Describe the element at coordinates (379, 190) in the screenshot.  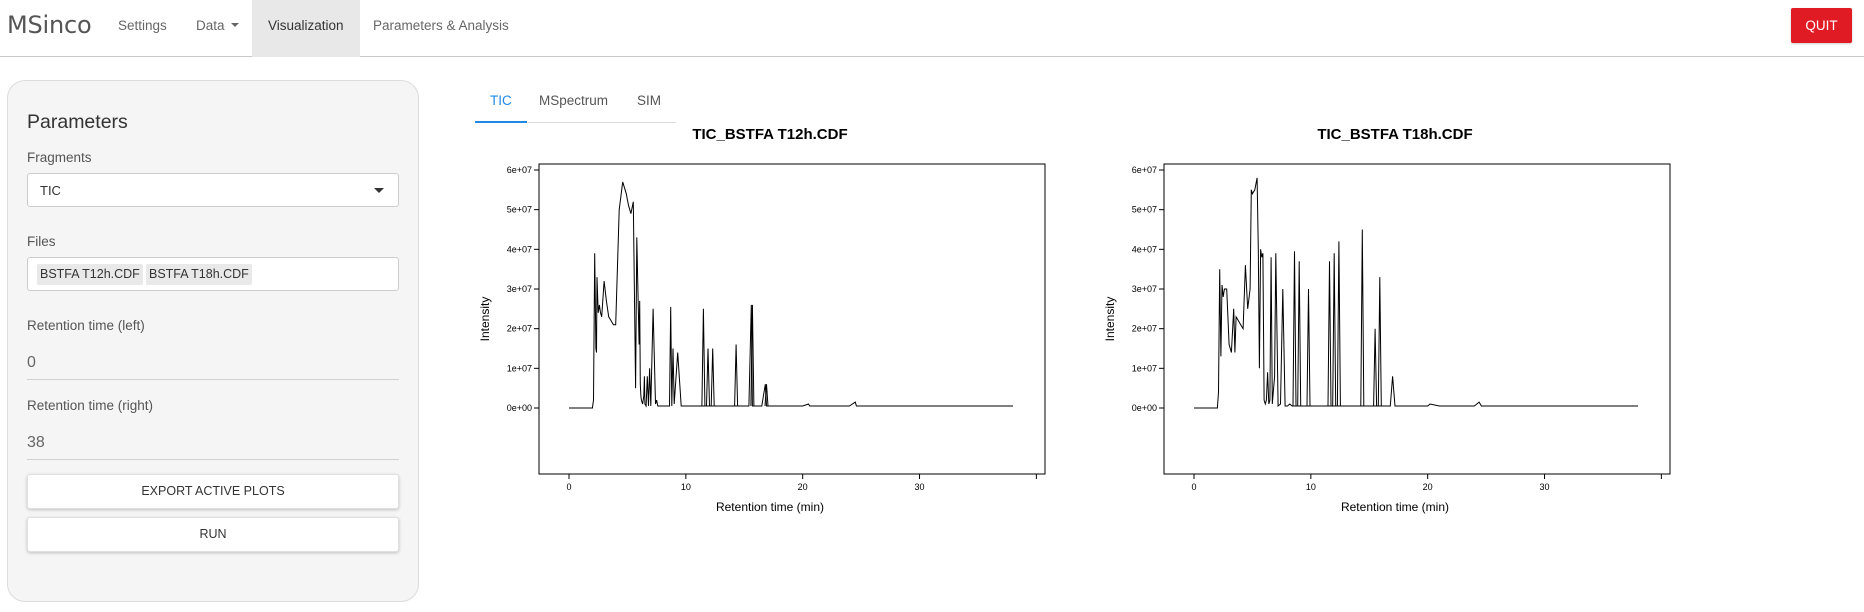
I see `chevron-down-icon` at that location.